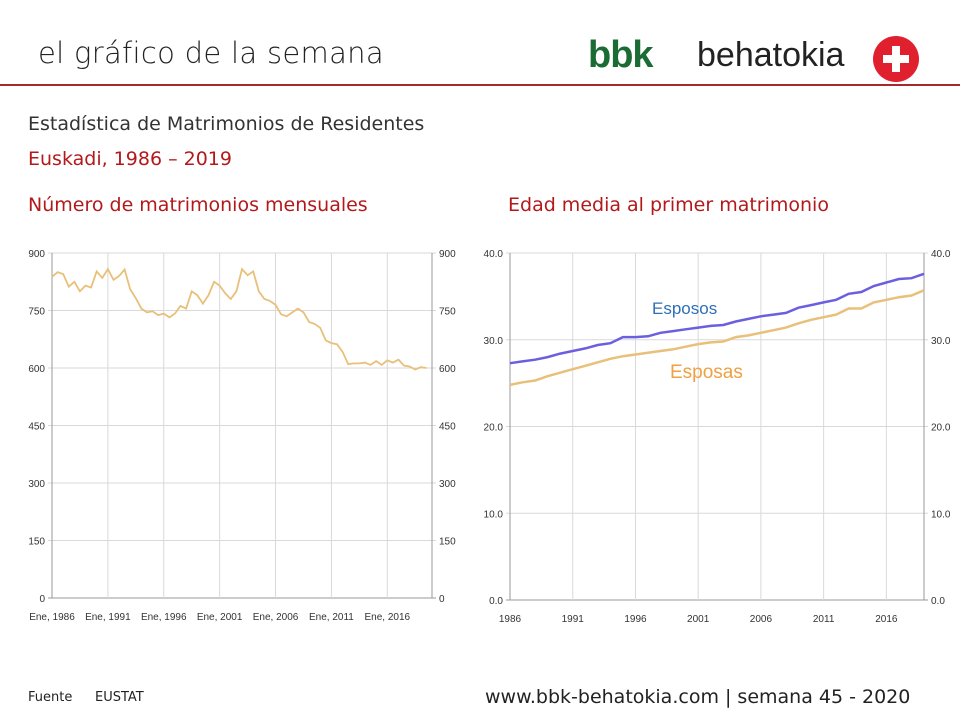 Image resolution: width=960 pixels, height=720 pixels. Describe the element at coordinates (239, 319) in the screenshot. I see `series-line-matrimonios-mensuales` at that location.